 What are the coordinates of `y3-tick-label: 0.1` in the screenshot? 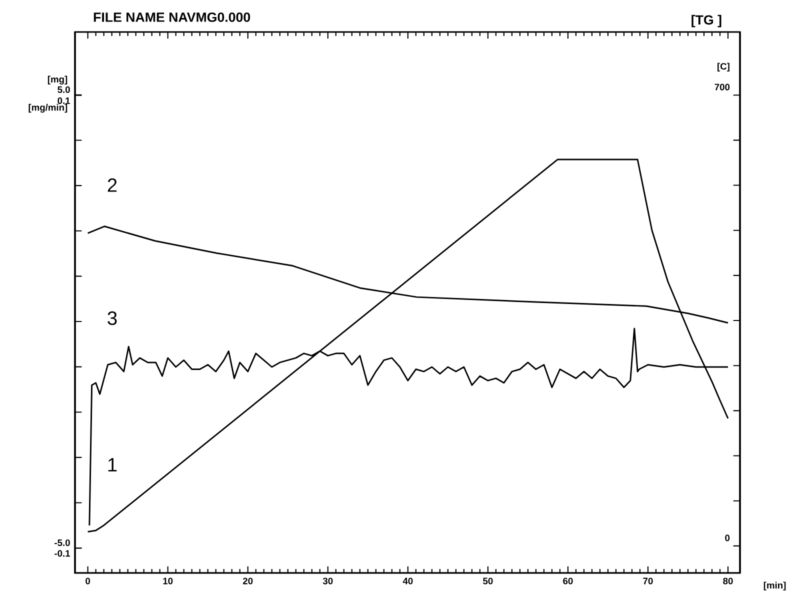 It's located at (64, 100).